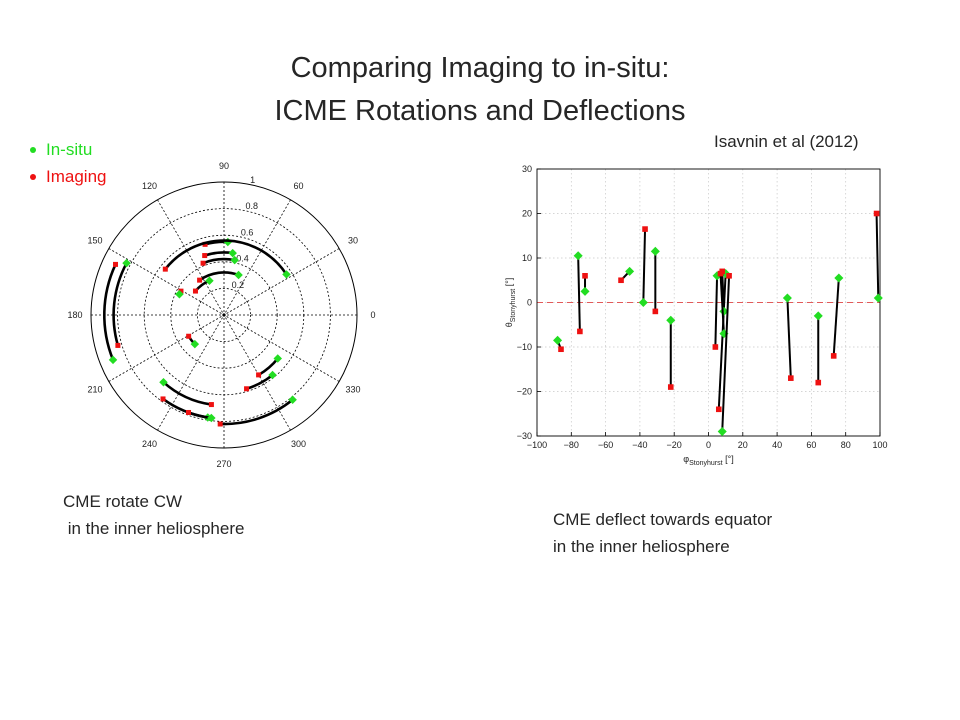 The height and width of the screenshot is (720, 960). Describe the element at coordinates (94, 389) in the screenshot. I see `polar-angle-label: 210` at that location.